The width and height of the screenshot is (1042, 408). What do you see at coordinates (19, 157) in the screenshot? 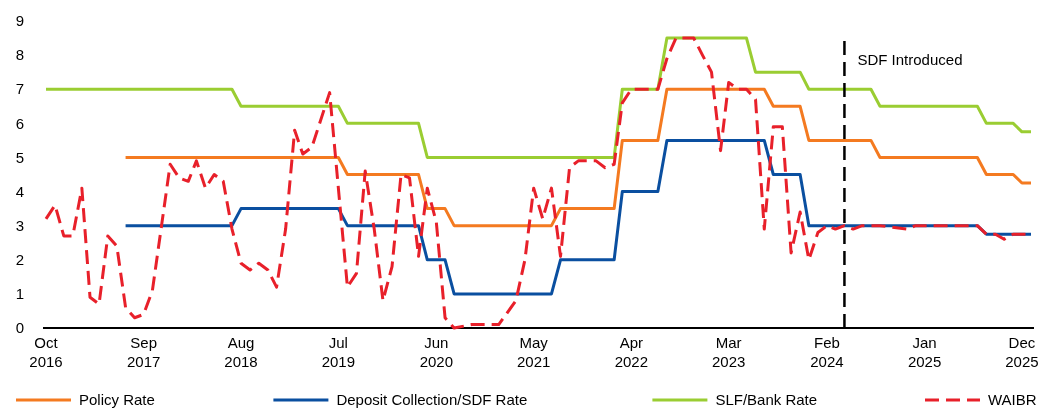
I see `y-tick-label: 5` at bounding box center [19, 157].